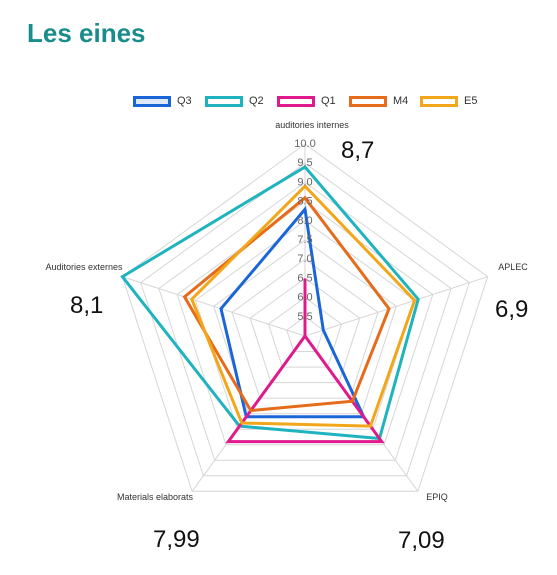 Image resolution: width=557 pixels, height=575 pixels. What do you see at coordinates (304, 163) in the screenshot?
I see `tick-label: 9.5` at bounding box center [304, 163].